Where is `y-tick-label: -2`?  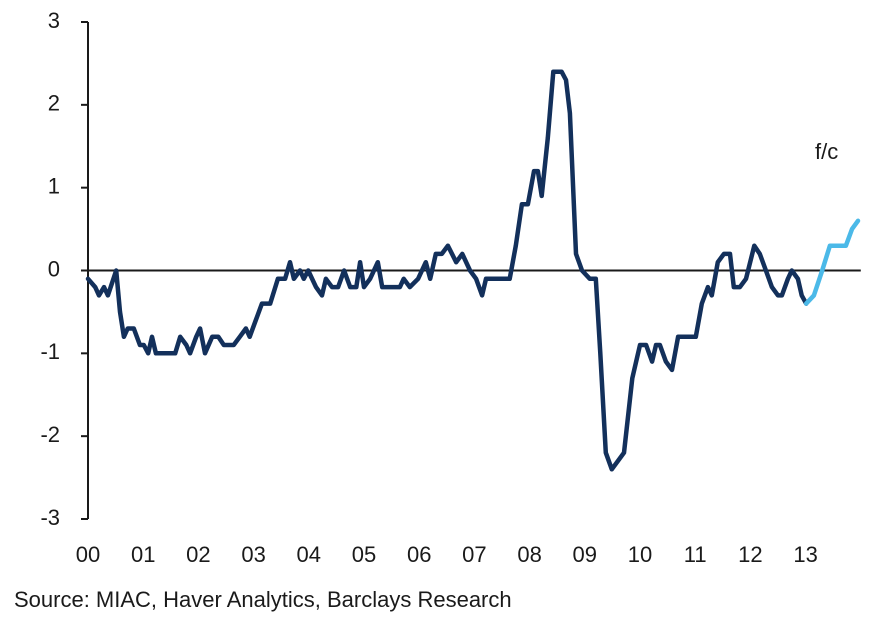
y-tick-label: -2 is located at coordinates (50, 434).